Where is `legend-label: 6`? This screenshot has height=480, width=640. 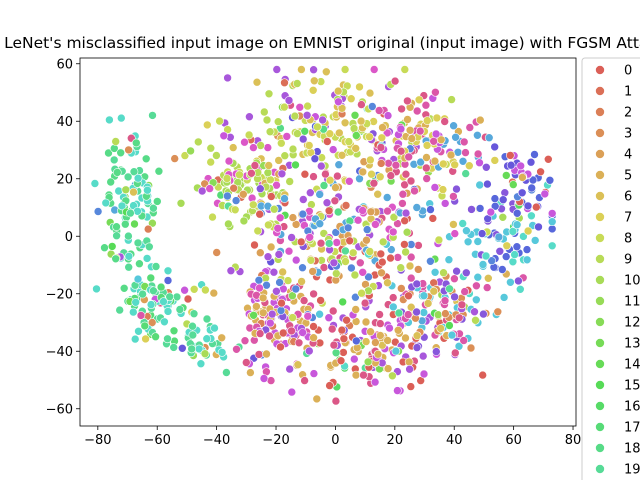 legend-label: 6 is located at coordinates (628, 197).